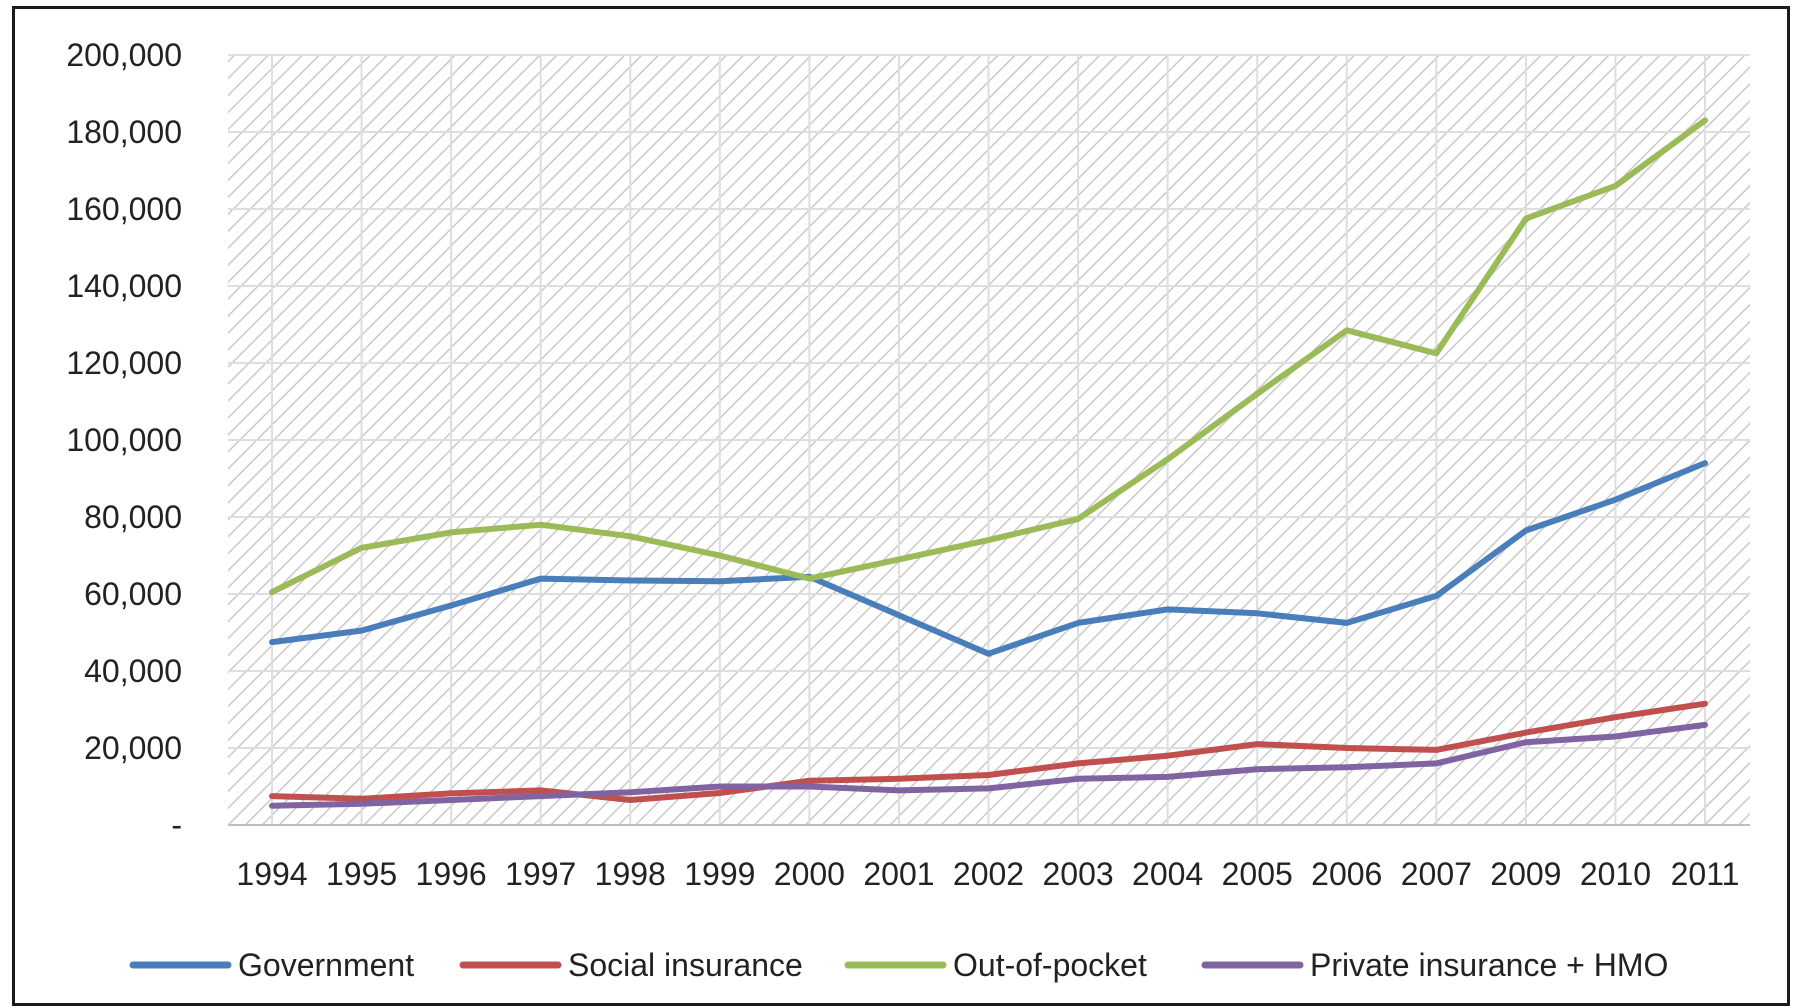 Image resolution: width=1802 pixels, height=1008 pixels. Describe the element at coordinates (630, 874) in the screenshot. I see `x-tick-label: 1998` at that location.